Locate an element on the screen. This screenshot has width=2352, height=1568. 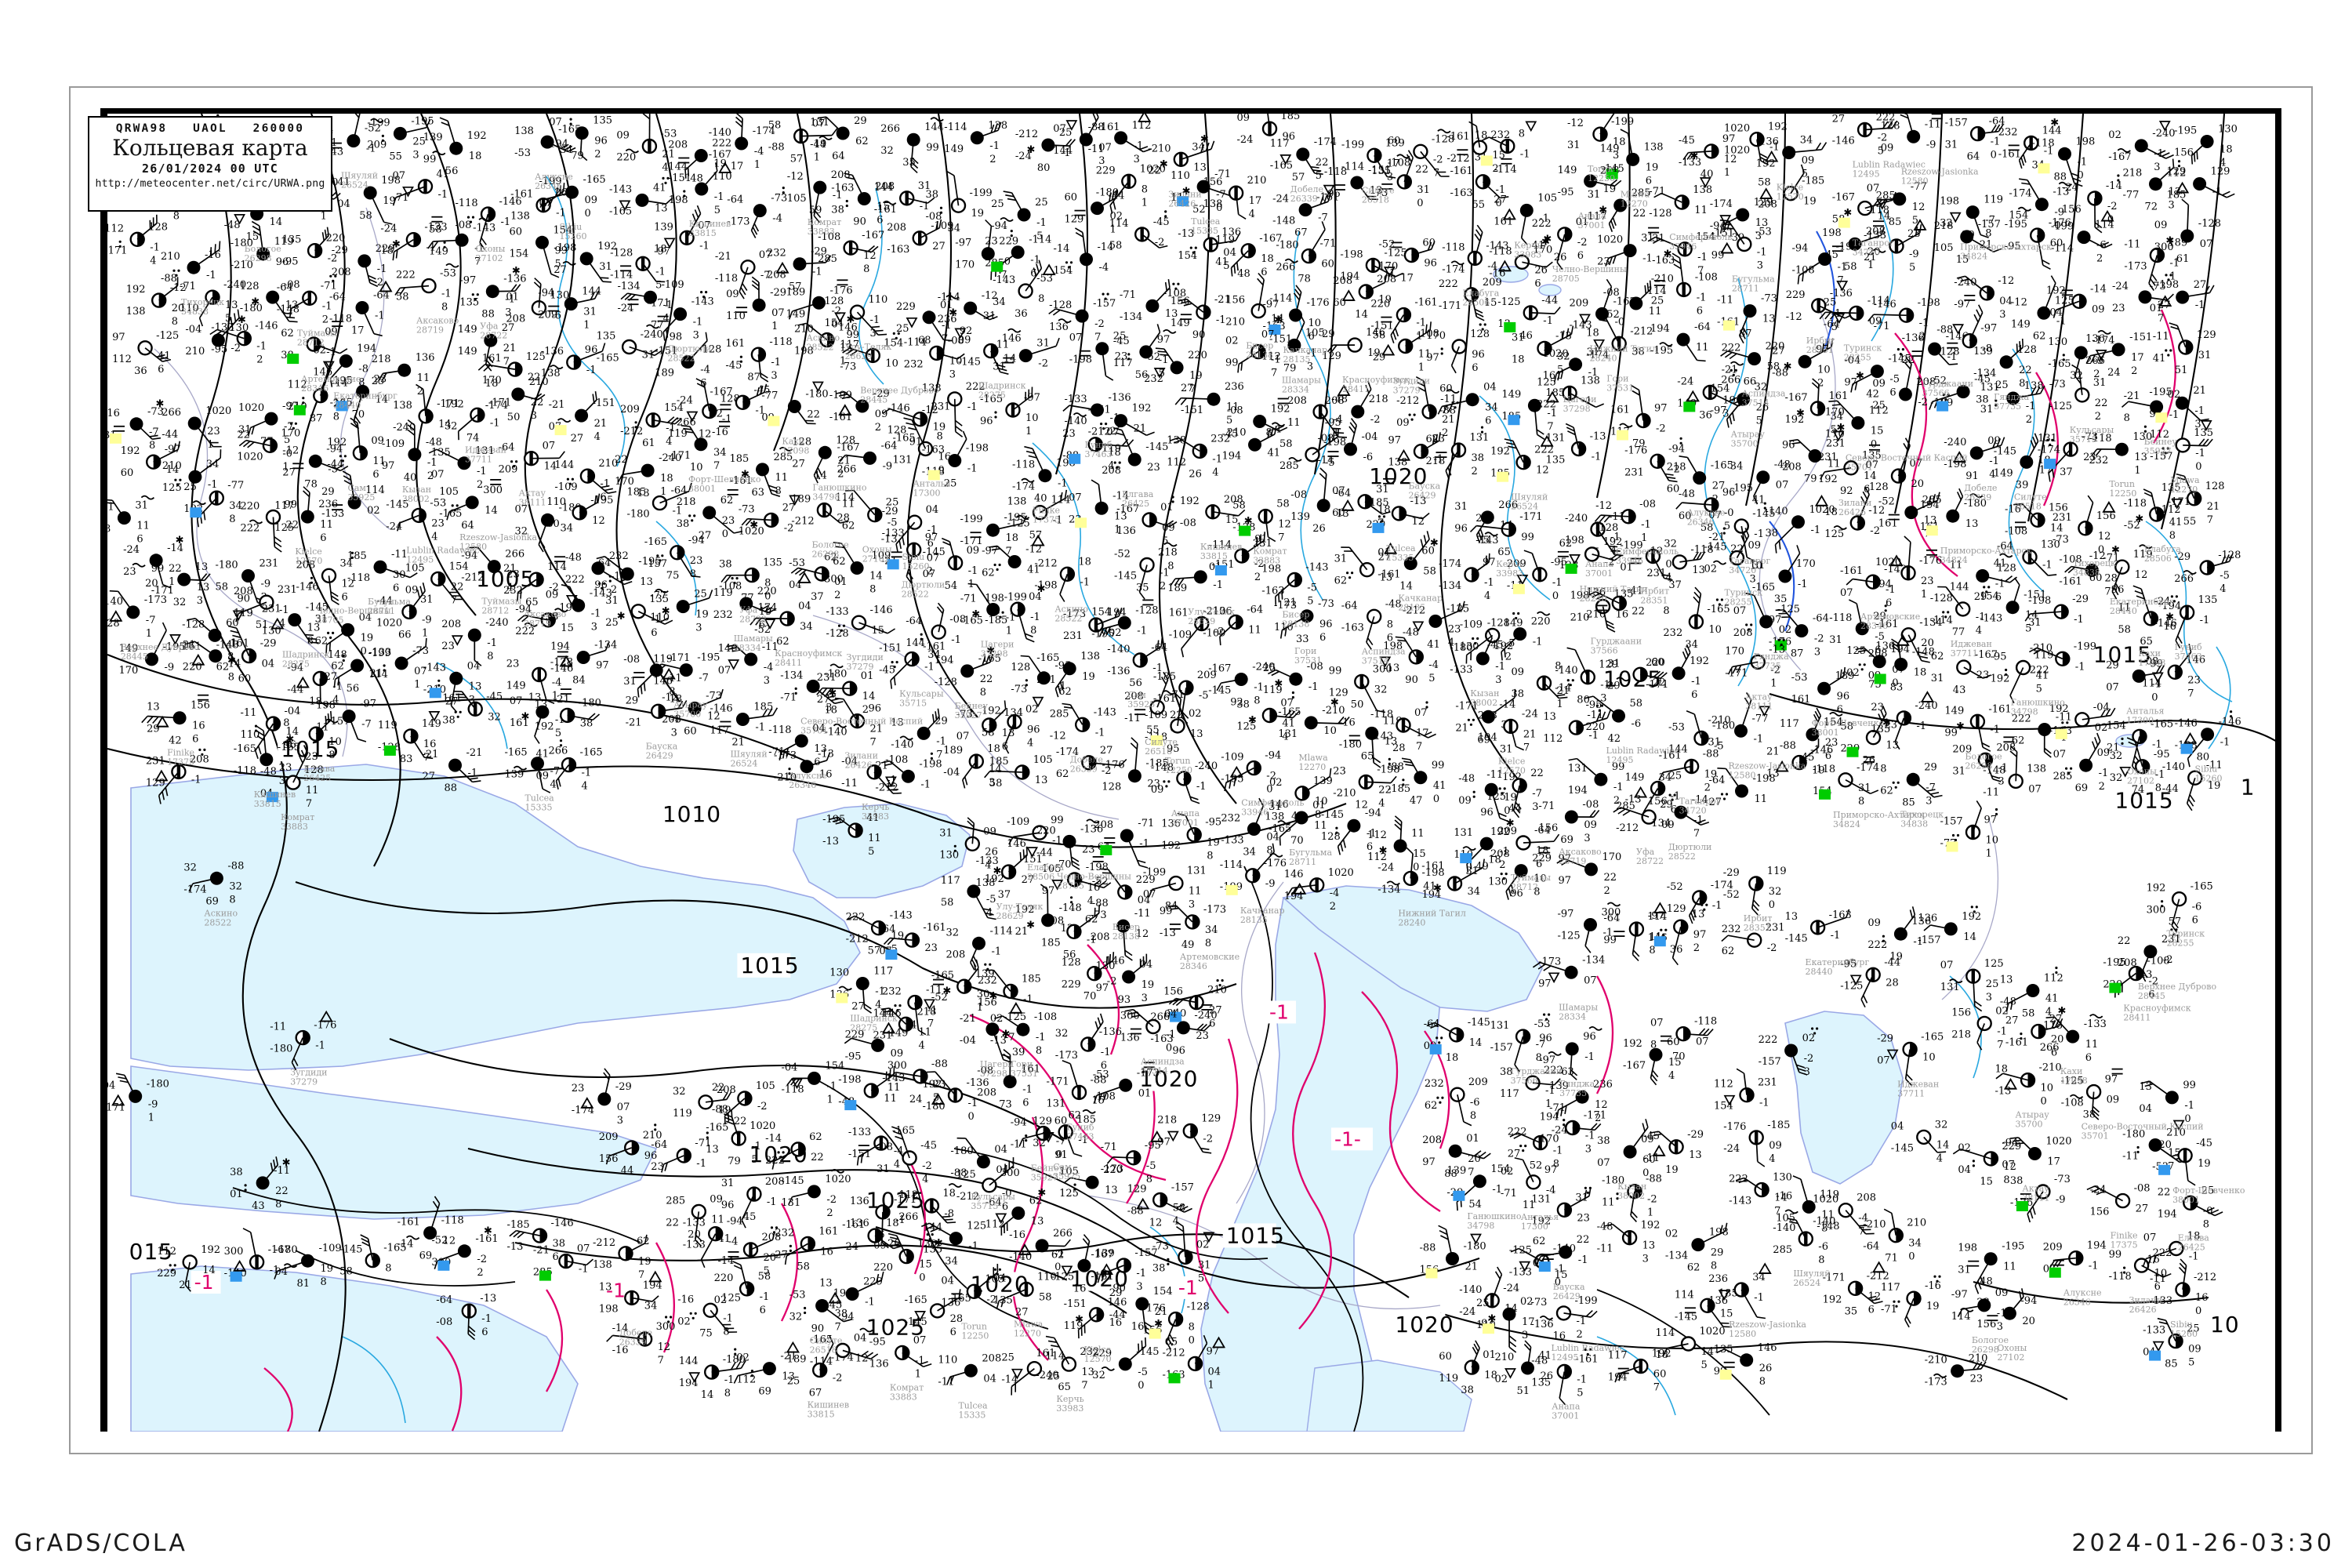
dewpoint-value: -109 is located at coordinates (565, 487).